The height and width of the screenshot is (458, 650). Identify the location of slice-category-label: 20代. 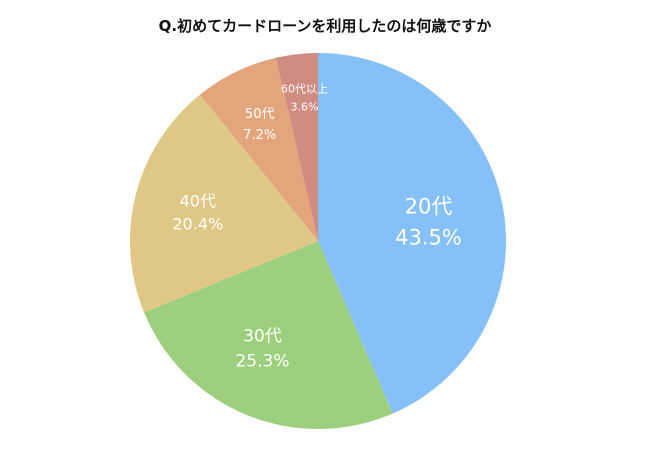
(429, 207).